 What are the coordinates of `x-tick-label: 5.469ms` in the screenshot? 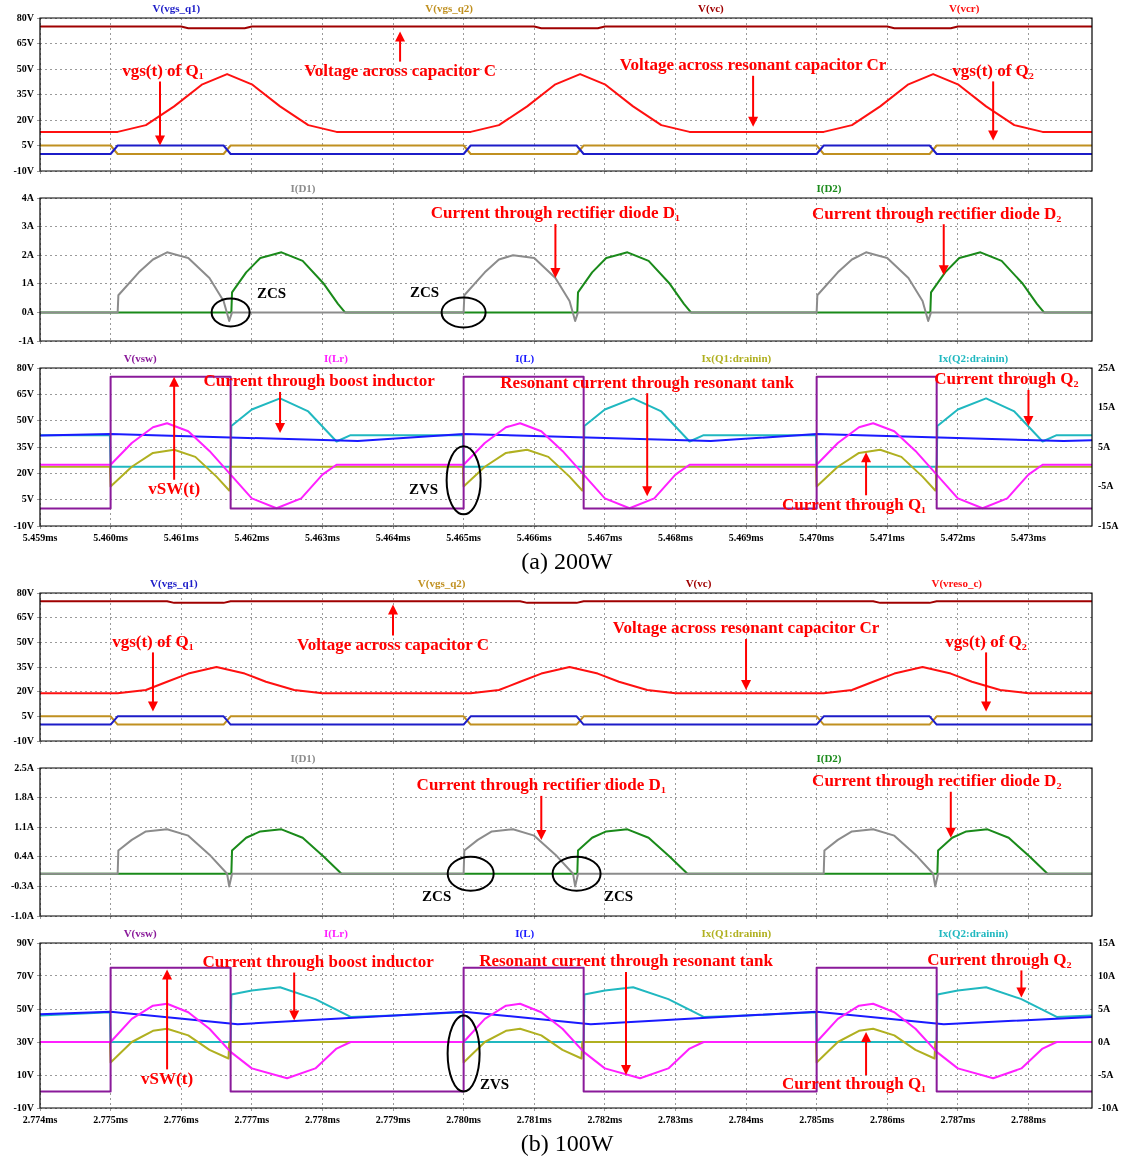 It's located at (746, 537).